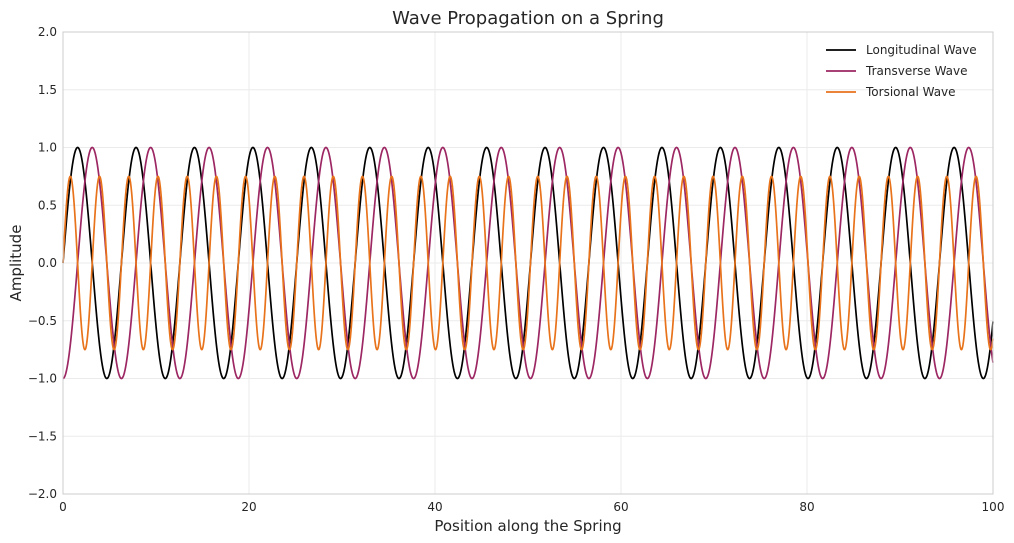 The height and width of the screenshot is (543, 1014). What do you see at coordinates (42, 494) in the screenshot?
I see `y-tick-label: −2.0` at bounding box center [42, 494].